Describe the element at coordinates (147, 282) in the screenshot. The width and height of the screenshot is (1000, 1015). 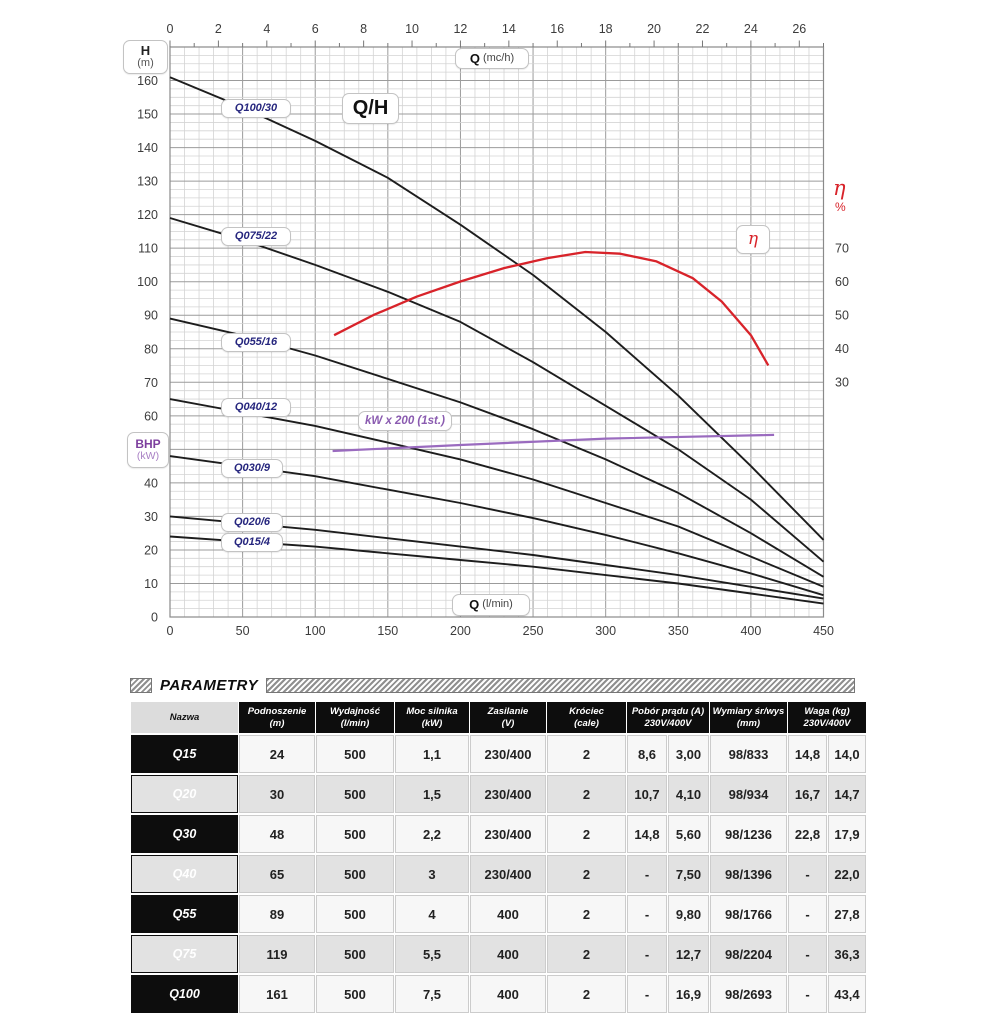
I see `left-axis-tick-label: 100` at that location.